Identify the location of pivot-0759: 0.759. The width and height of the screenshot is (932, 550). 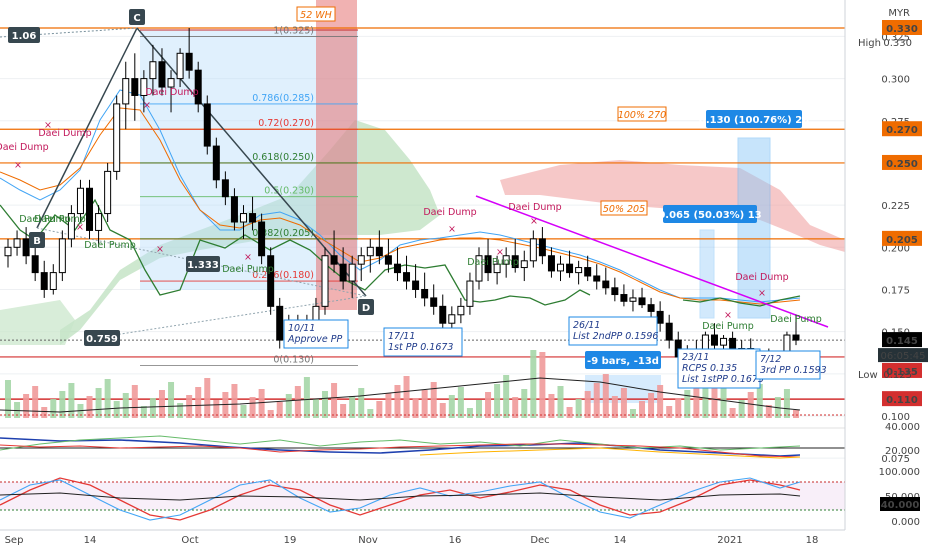
(102, 339).